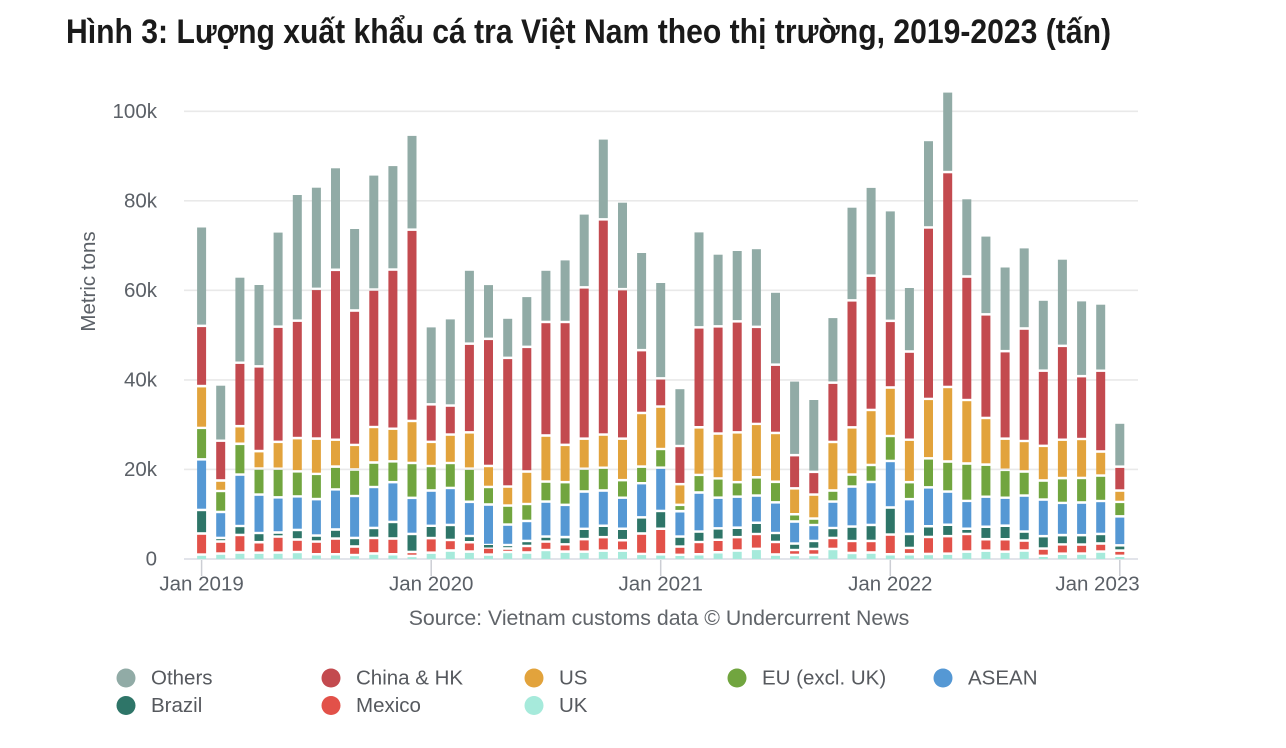 This screenshot has width=1286, height=748. What do you see at coordinates (431, 584) in the screenshot?
I see `svg-text: Jan 2020` at bounding box center [431, 584].